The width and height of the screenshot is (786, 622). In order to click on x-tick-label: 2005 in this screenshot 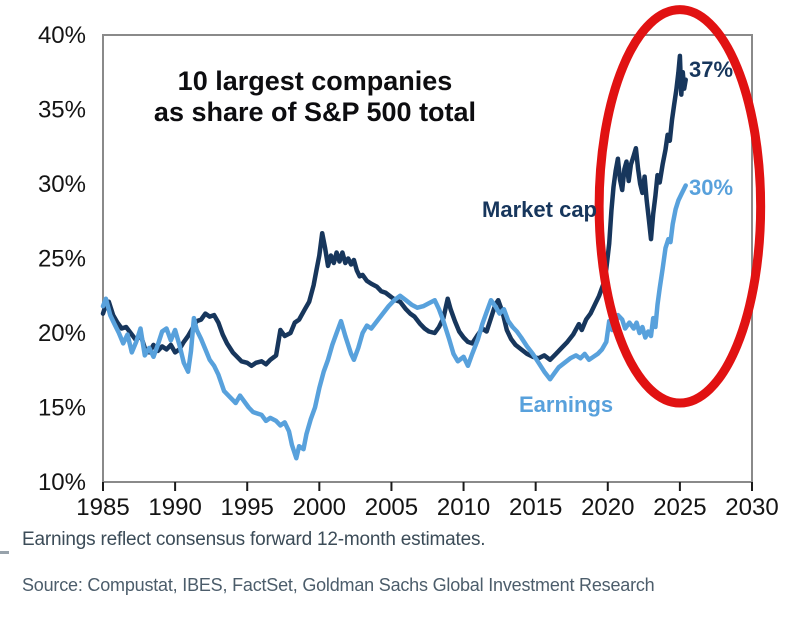, I will do `click(391, 507)`.